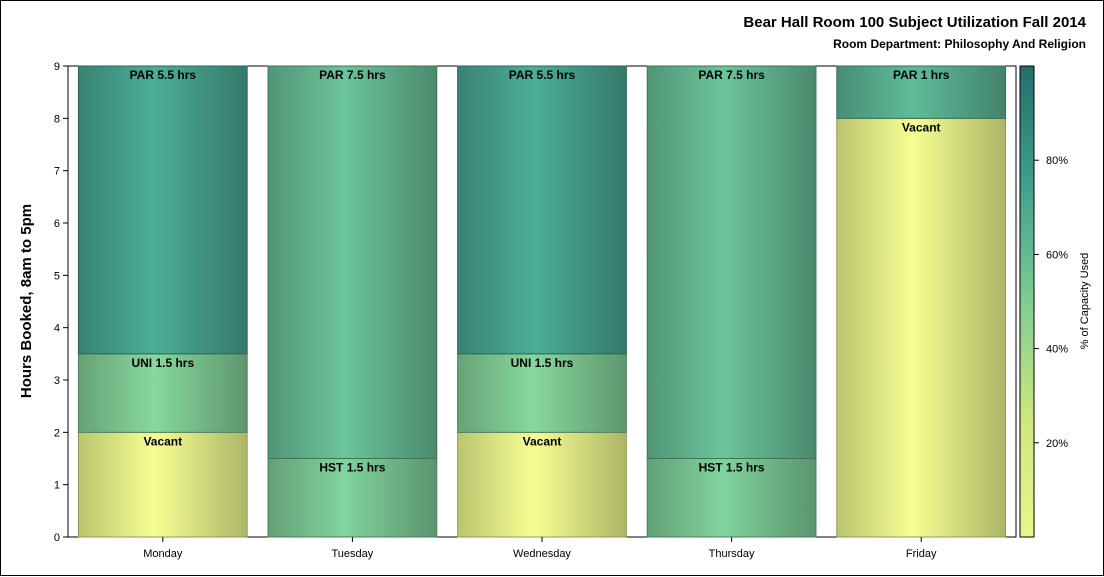  What do you see at coordinates (732, 554) in the screenshot?
I see `x-tick-label: Thursday` at bounding box center [732, 554].